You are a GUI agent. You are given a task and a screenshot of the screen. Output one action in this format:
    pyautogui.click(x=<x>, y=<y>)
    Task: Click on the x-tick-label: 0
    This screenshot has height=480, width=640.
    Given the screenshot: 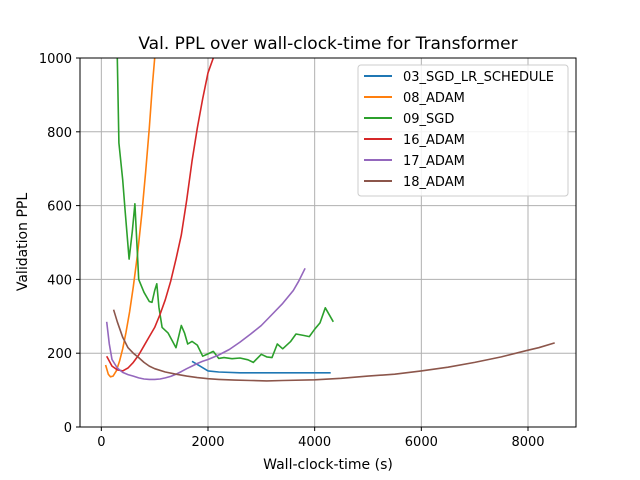 What is the action you would take?
    pyautogui.click(x=101, y=442)
    